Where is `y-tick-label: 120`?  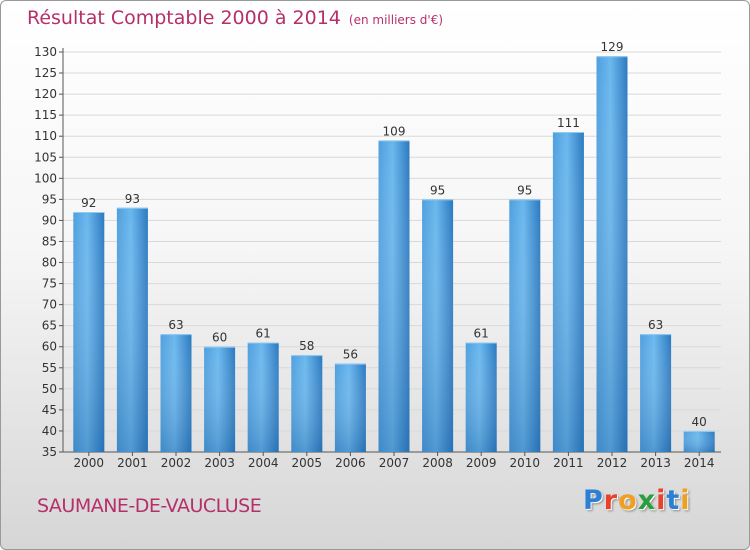 y-tick-label: 120 is located at coordinates (45, 94).